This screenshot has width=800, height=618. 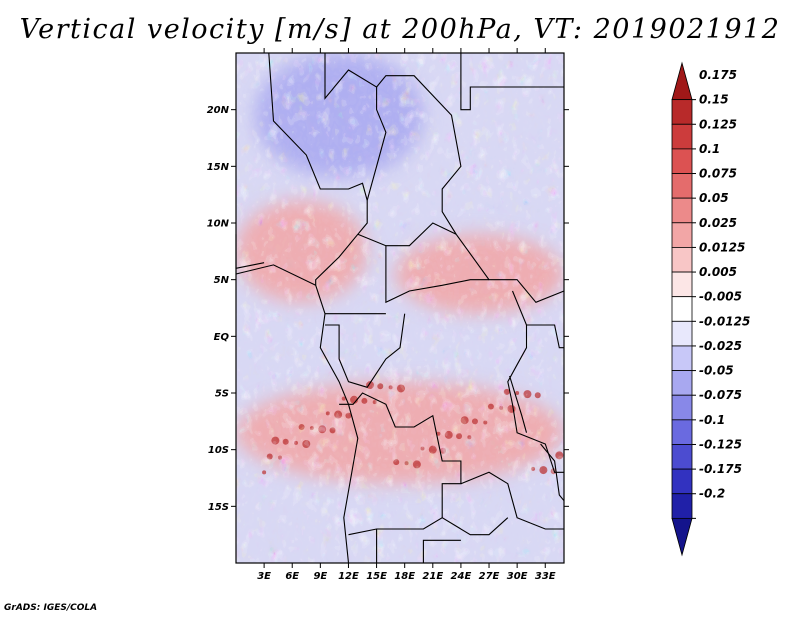 I want to click on y-tick-label: 5S, so click(x=222, y=394).